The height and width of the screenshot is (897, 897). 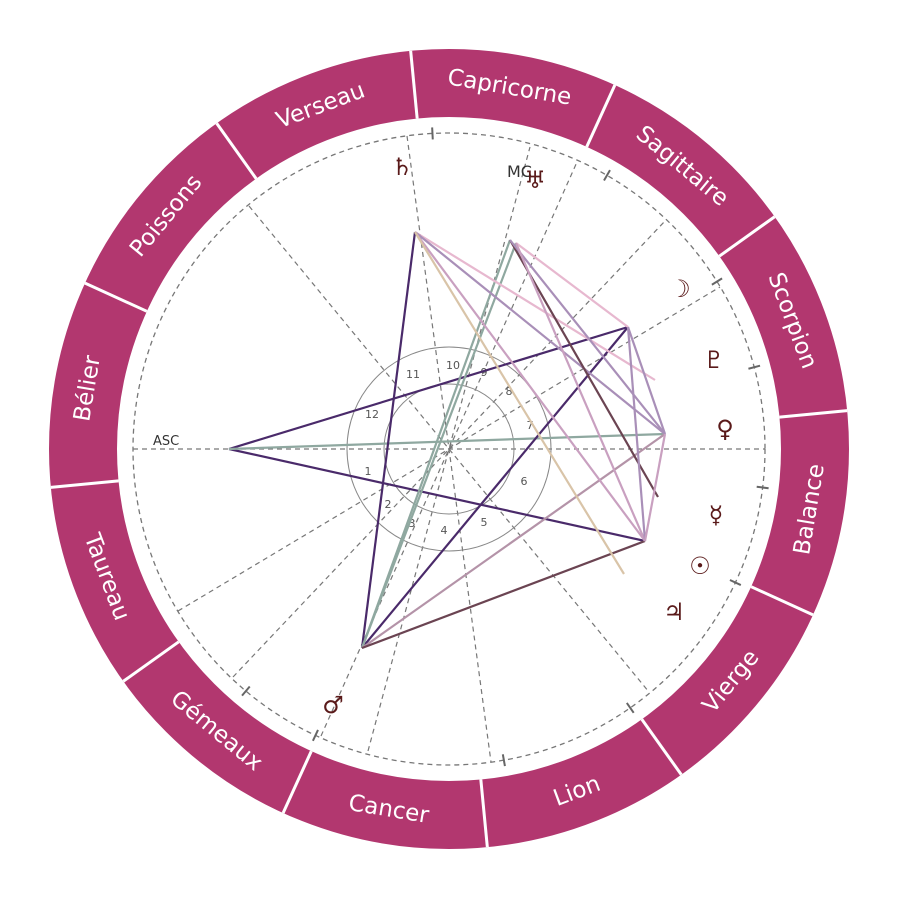 I want to click on house-number-2: 2, so click(x=388, y=504).